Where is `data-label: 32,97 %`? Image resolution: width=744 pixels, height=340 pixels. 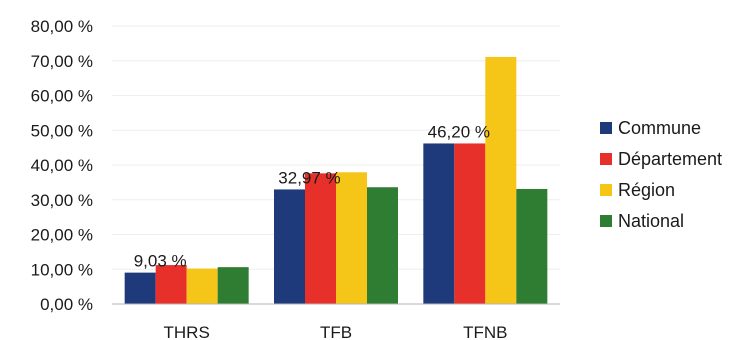
data-label: 32,97 % is located at coordinates (309, 177).